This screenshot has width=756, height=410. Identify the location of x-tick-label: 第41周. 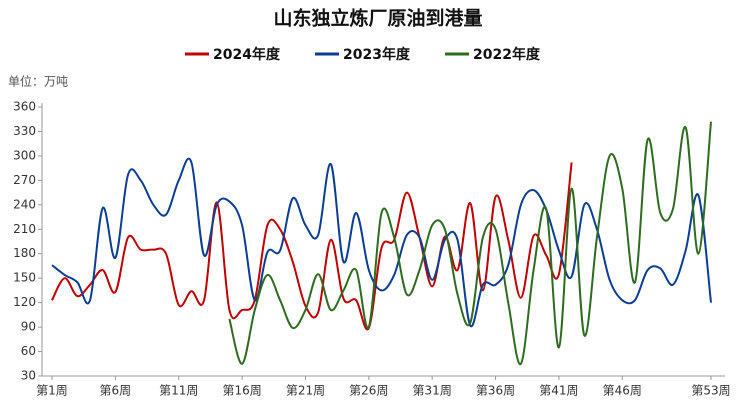
(558, 391).